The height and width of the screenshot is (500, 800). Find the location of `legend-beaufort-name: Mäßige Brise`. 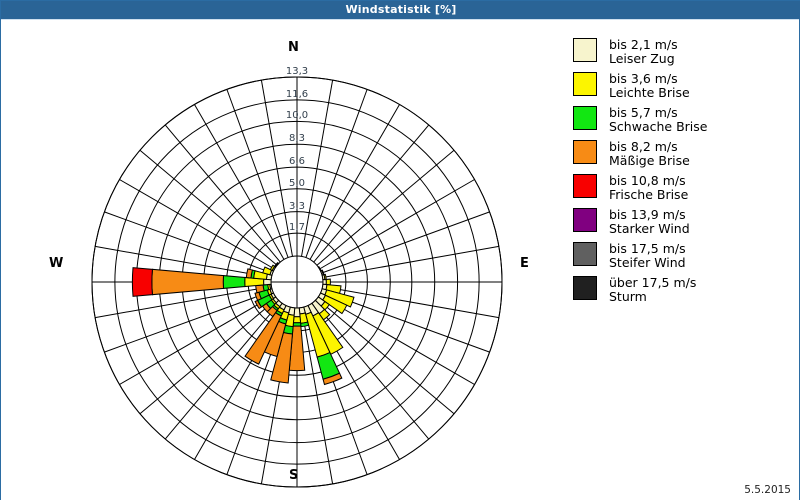

legend-beaufort-name: Mäßige Brise is located at coordinates (649, 160).